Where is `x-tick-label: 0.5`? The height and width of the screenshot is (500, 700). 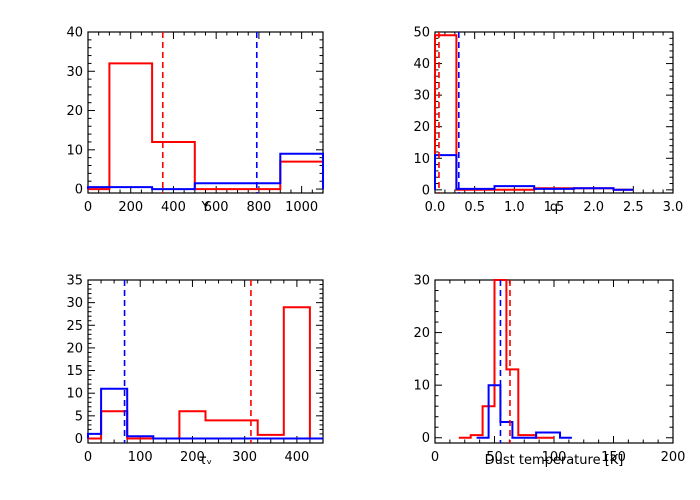 x-tick-label: 0.5 is located at coordinates (474, 207).